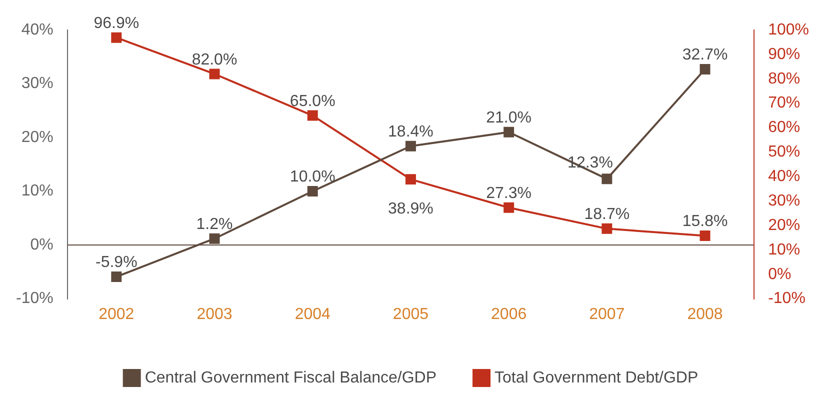 This screenshot has height=406, width=835. Describe the element at coordinates (784, 225) in the screenshot. I see `y2-tick-label: 20%` at that location.